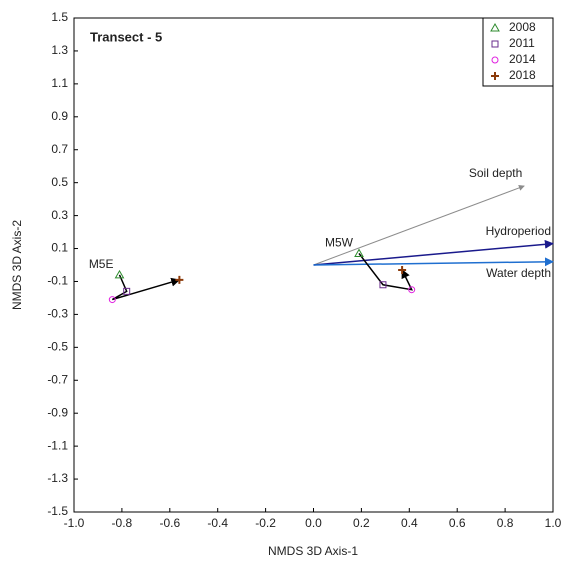 This screenshot has width=566, height=563. What do you see at coordinates (522, 43) in the screenshot?
I see `legend-label: 2011` at bounding box center [522, 43].